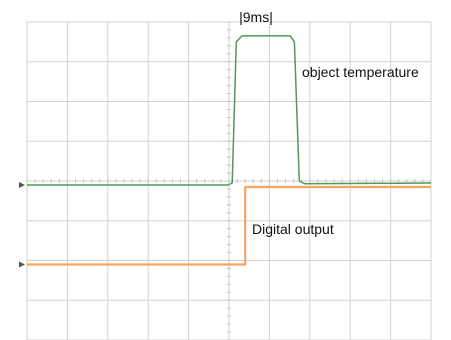  Describe the element at coordinates (293, 229) in the screenshot. I see `digital-output-label: Digital output` at that location.